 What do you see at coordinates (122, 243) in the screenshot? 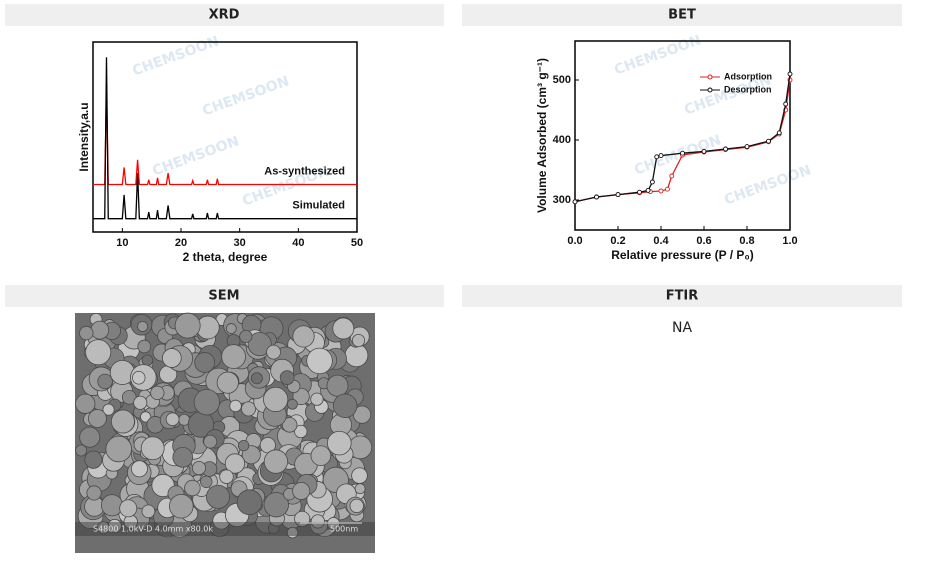
I see `x-tick-label: 10` at bounding box center [122, 243].